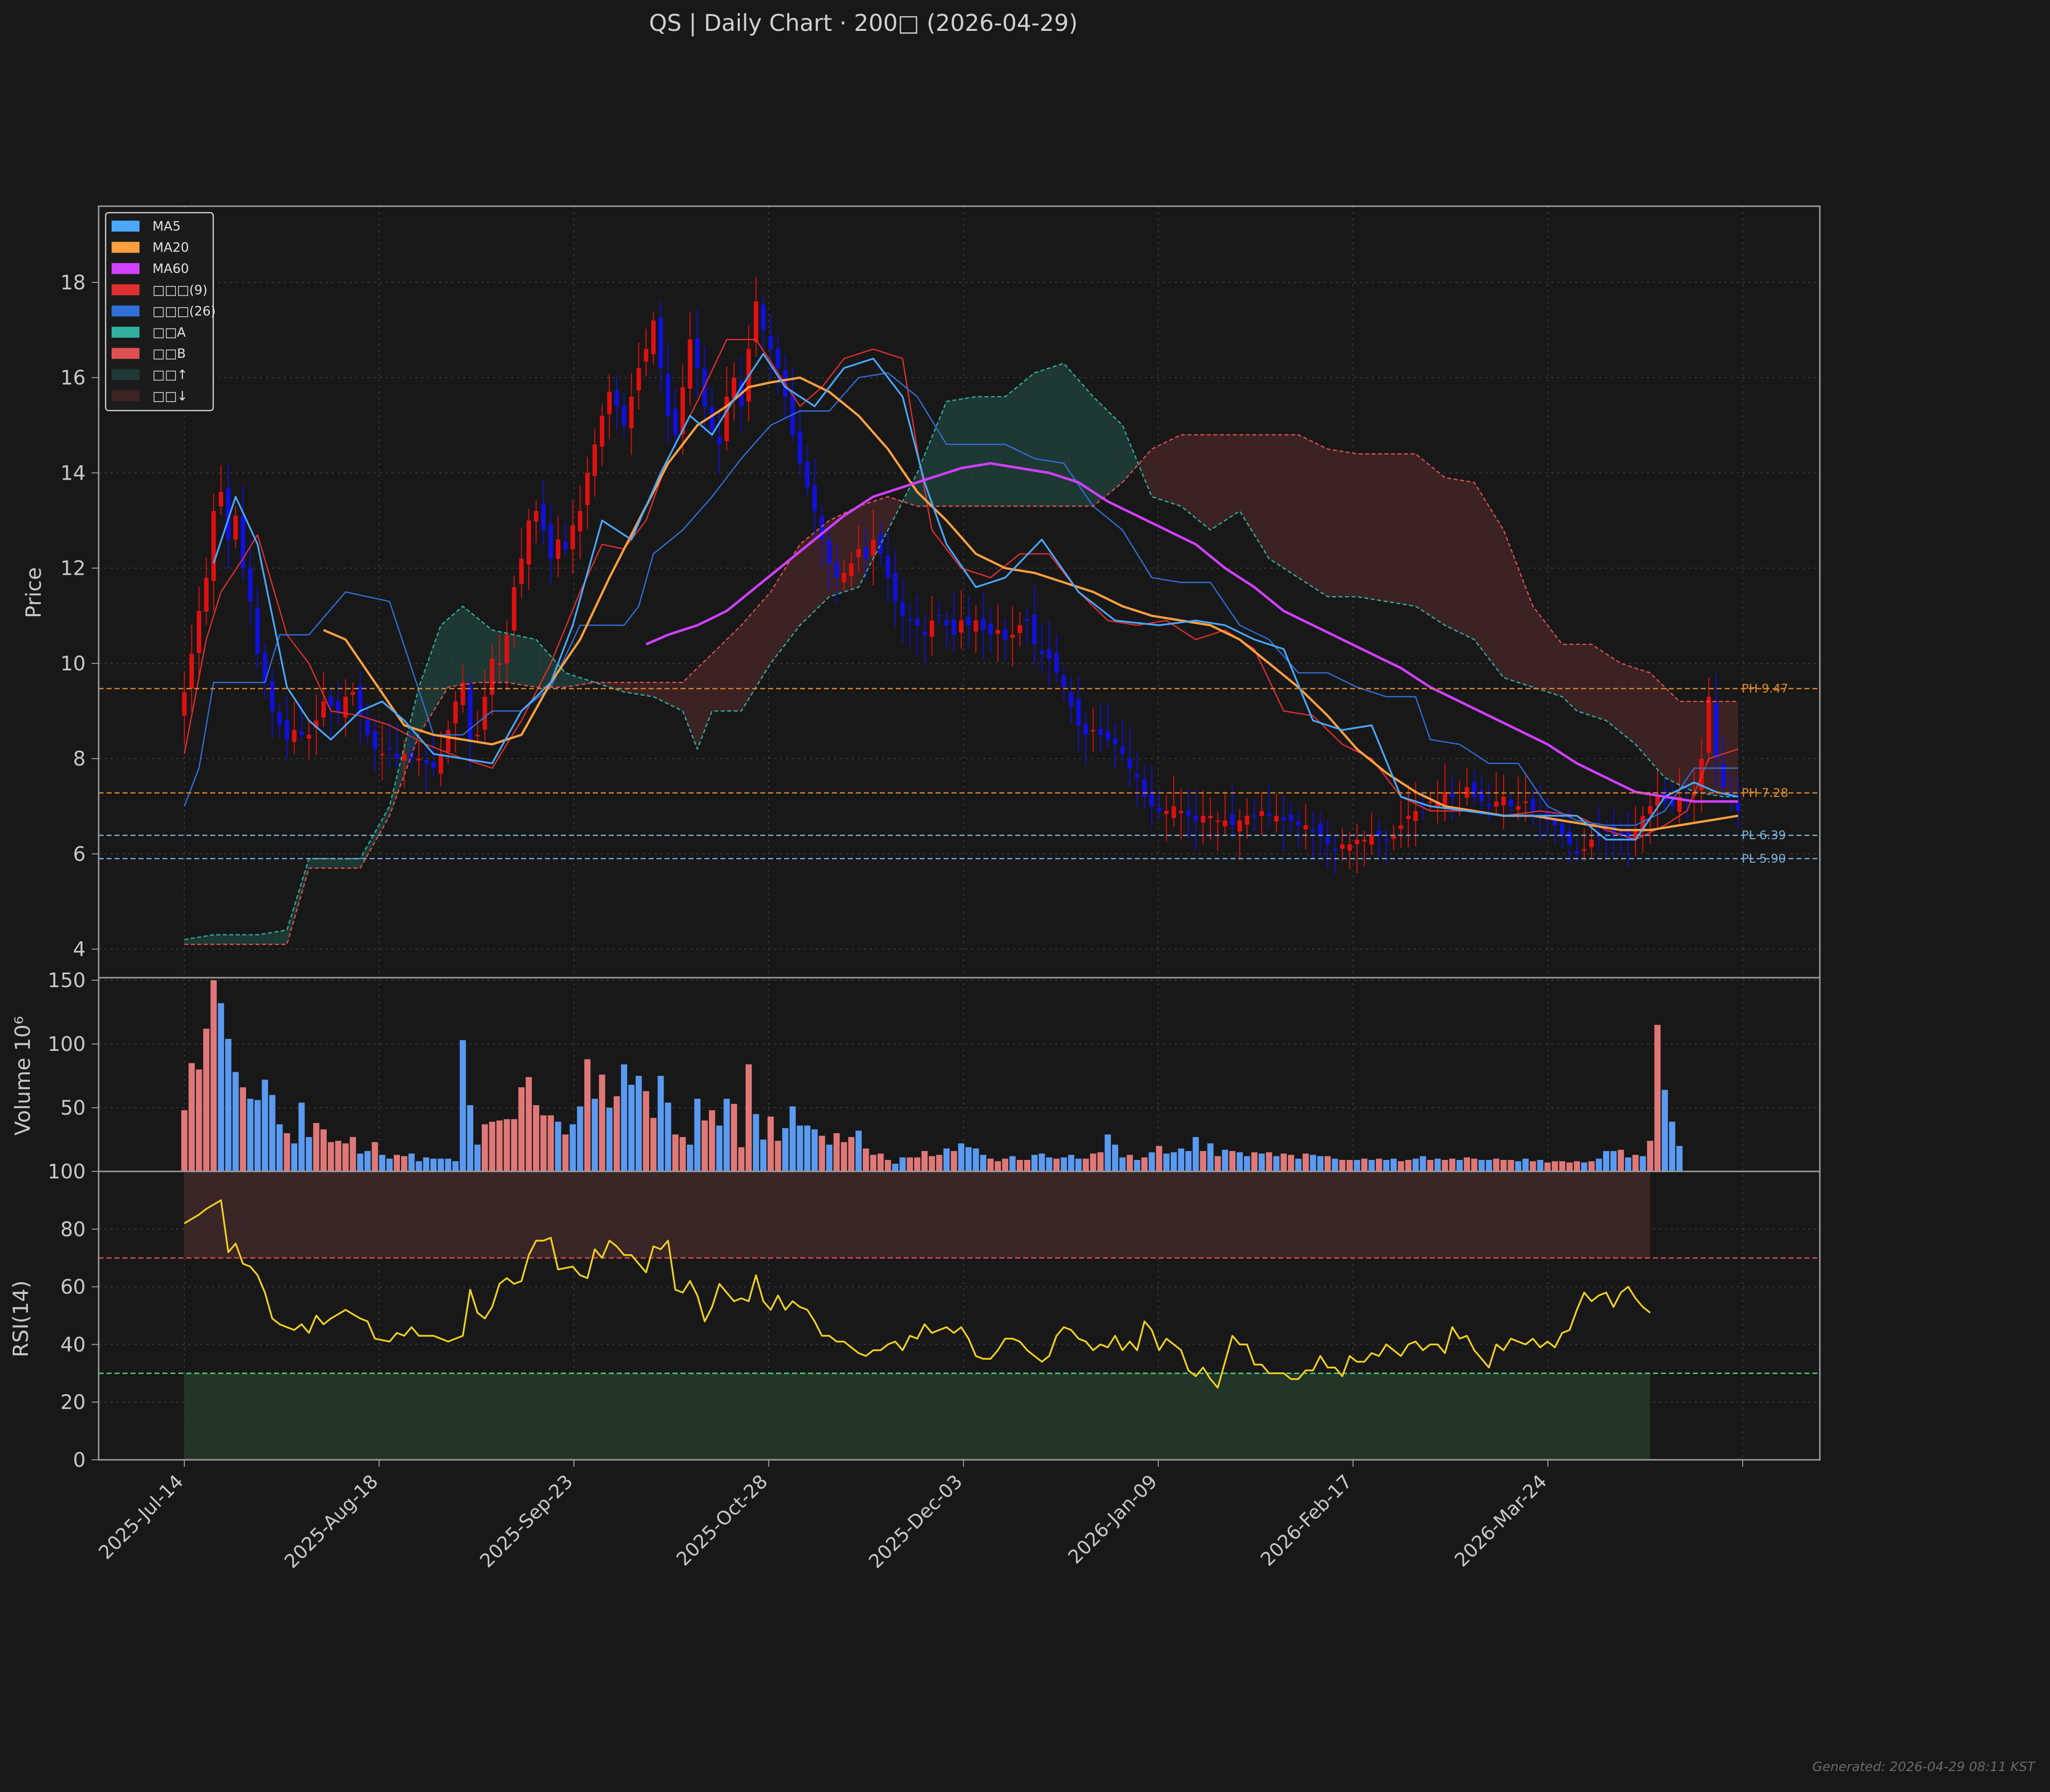 The image size is (2050, 1792). Describe the element at coordinates (73, 1108) in the screenshot. I see `y-tick-label: 50` at that location.